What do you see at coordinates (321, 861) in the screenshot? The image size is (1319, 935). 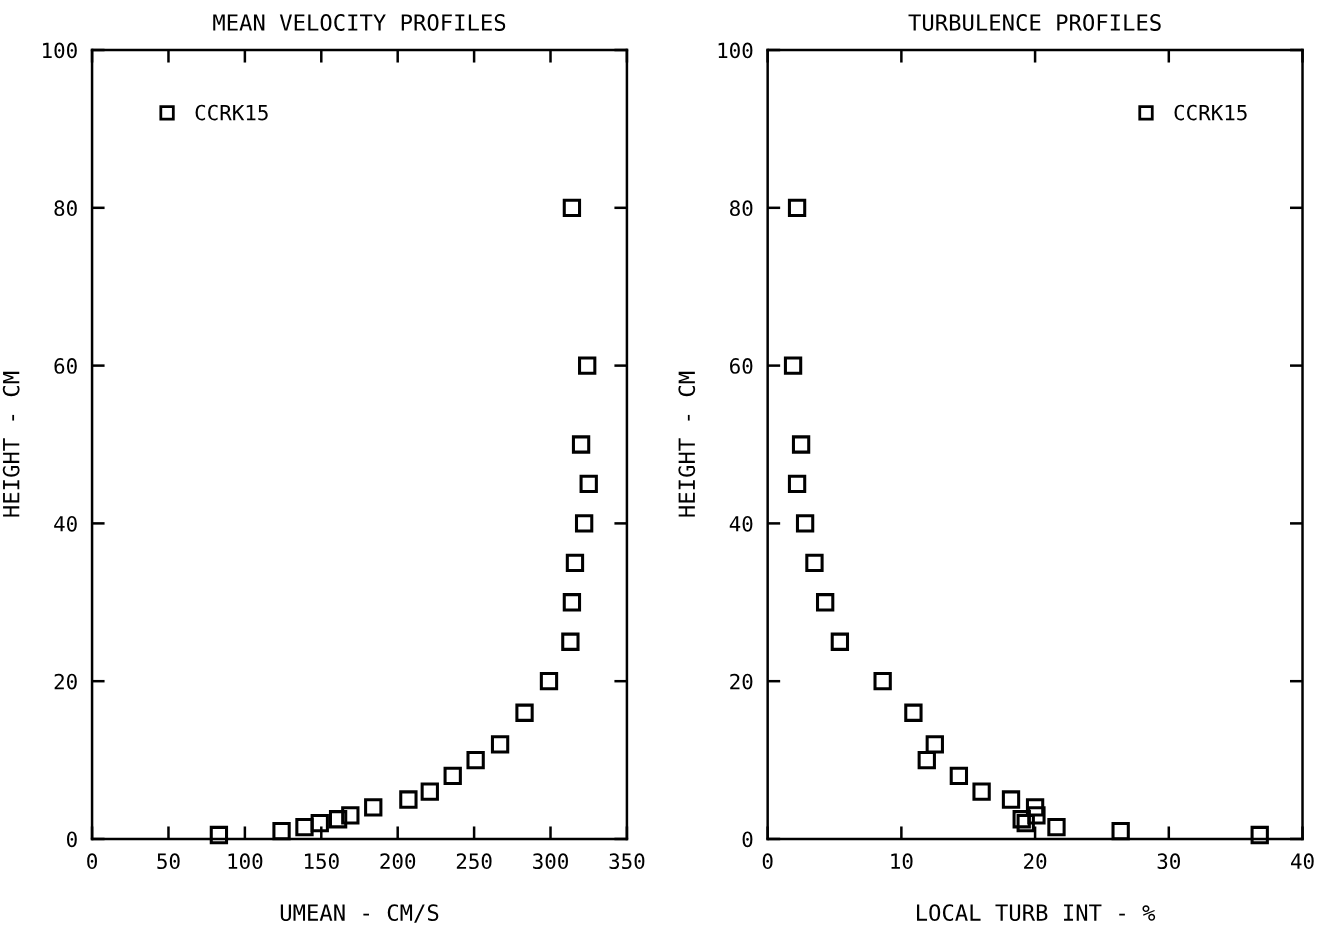 I see `x-tick-label: 150` at bounding box center [321, 861].